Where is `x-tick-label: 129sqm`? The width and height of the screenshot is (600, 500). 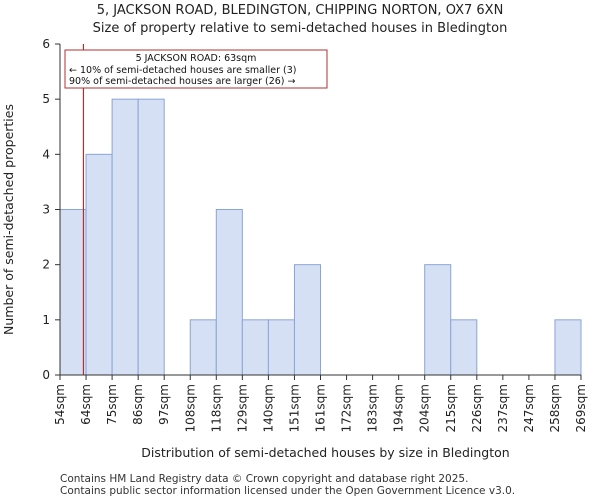 x-tick-label: 129sqm is located at coordinates (242, 408).